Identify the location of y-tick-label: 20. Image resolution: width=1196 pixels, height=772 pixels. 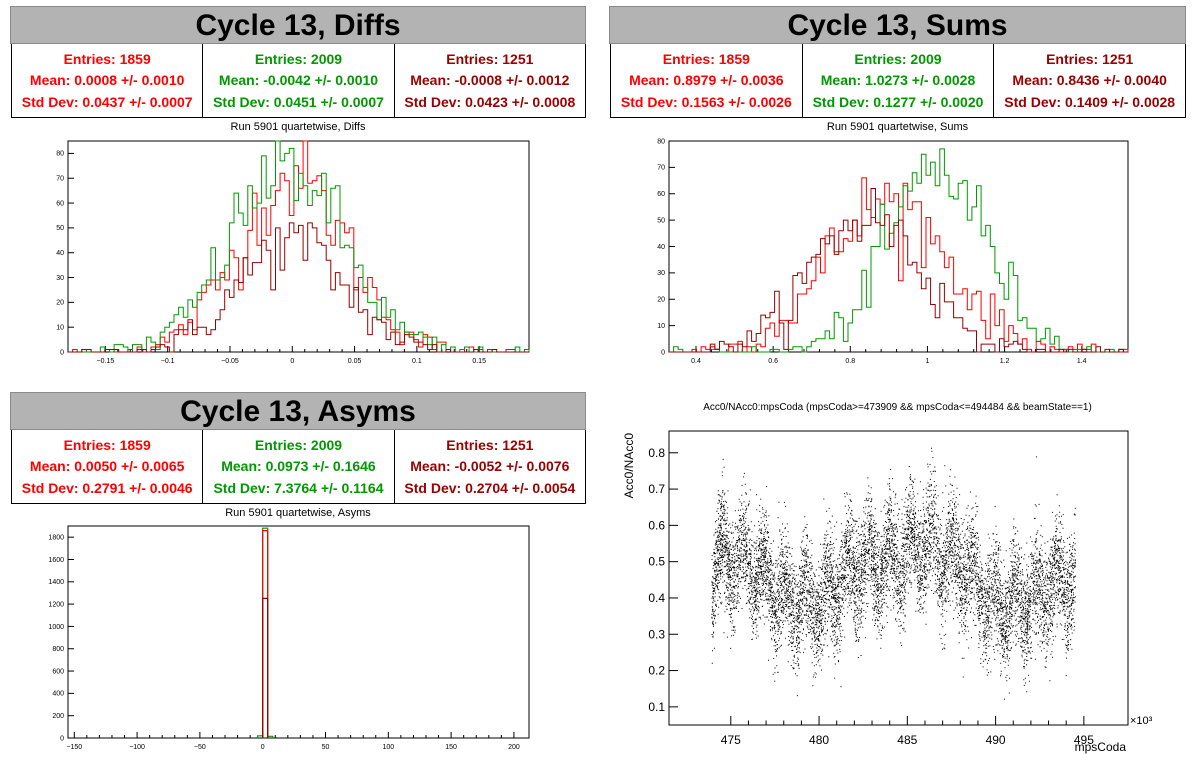
(661, 300).